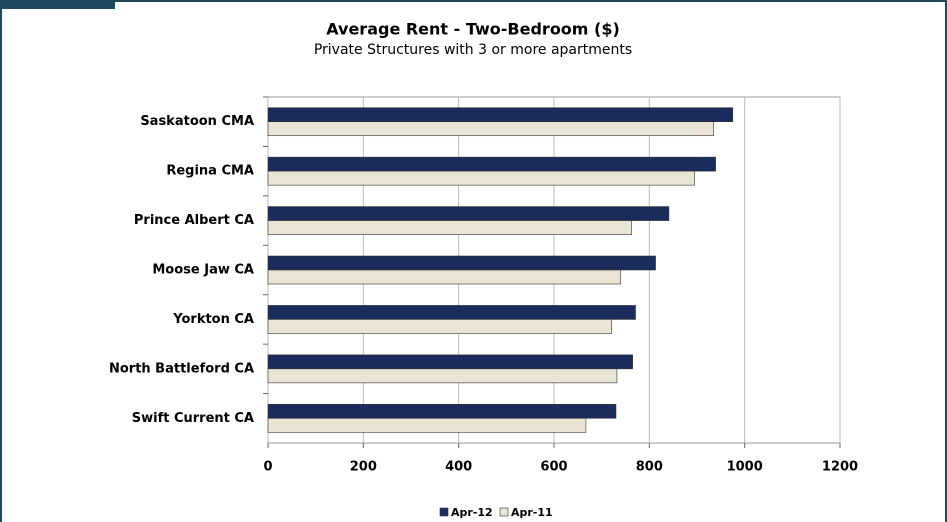  I want to click on legend-label: Apr-12, so click(472, 512).